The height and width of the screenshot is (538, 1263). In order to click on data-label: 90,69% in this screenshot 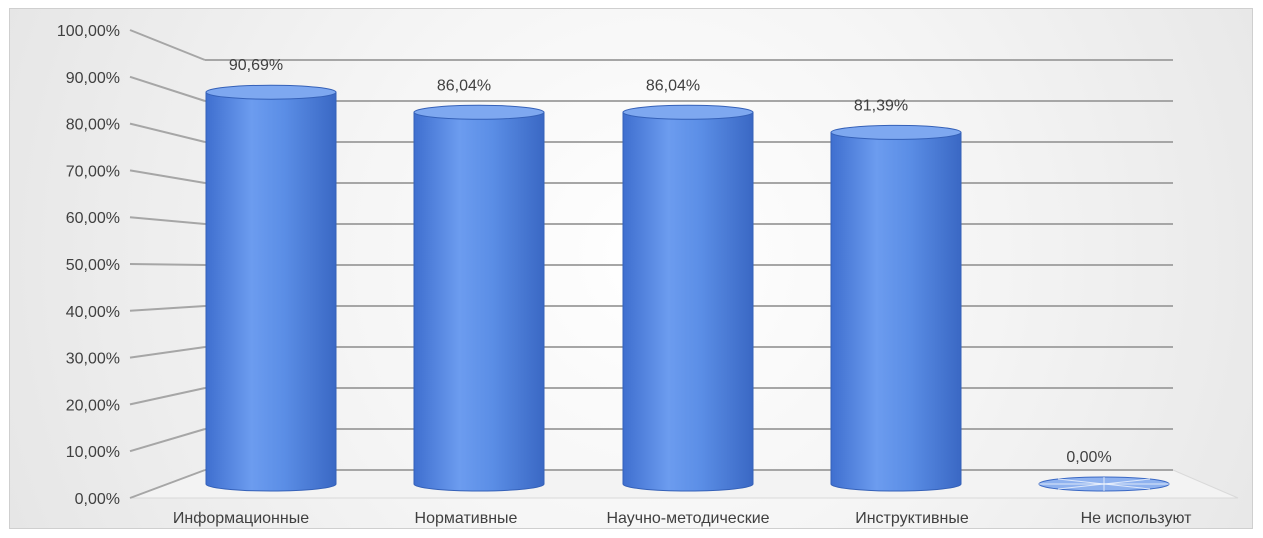, I will do `click(256, 65)`.